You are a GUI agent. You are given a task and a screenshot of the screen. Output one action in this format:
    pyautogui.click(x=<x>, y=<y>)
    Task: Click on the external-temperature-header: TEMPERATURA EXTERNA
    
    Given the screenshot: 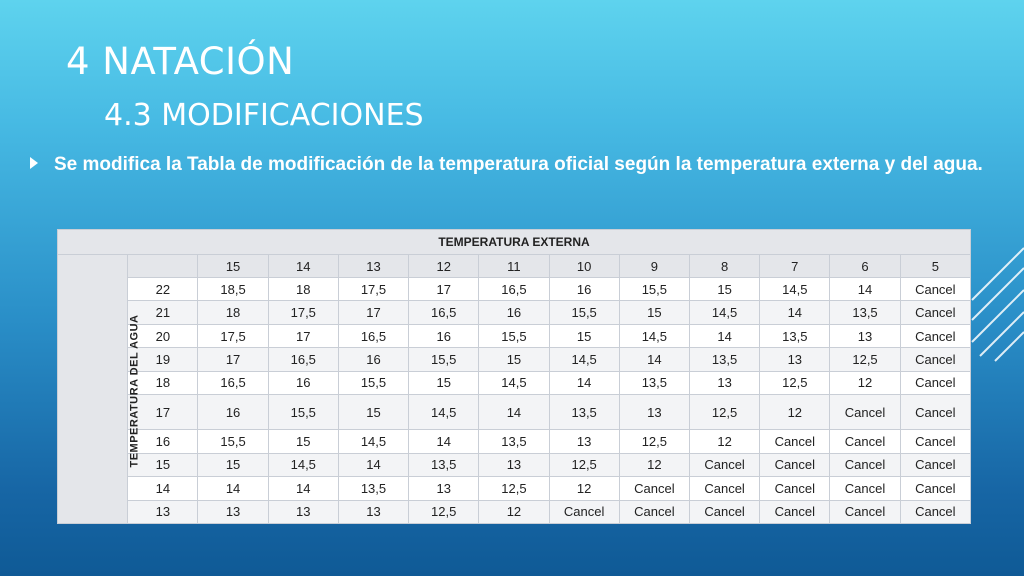 What is the action you would take?
    pyautogui.click(x=514, y=242)
    